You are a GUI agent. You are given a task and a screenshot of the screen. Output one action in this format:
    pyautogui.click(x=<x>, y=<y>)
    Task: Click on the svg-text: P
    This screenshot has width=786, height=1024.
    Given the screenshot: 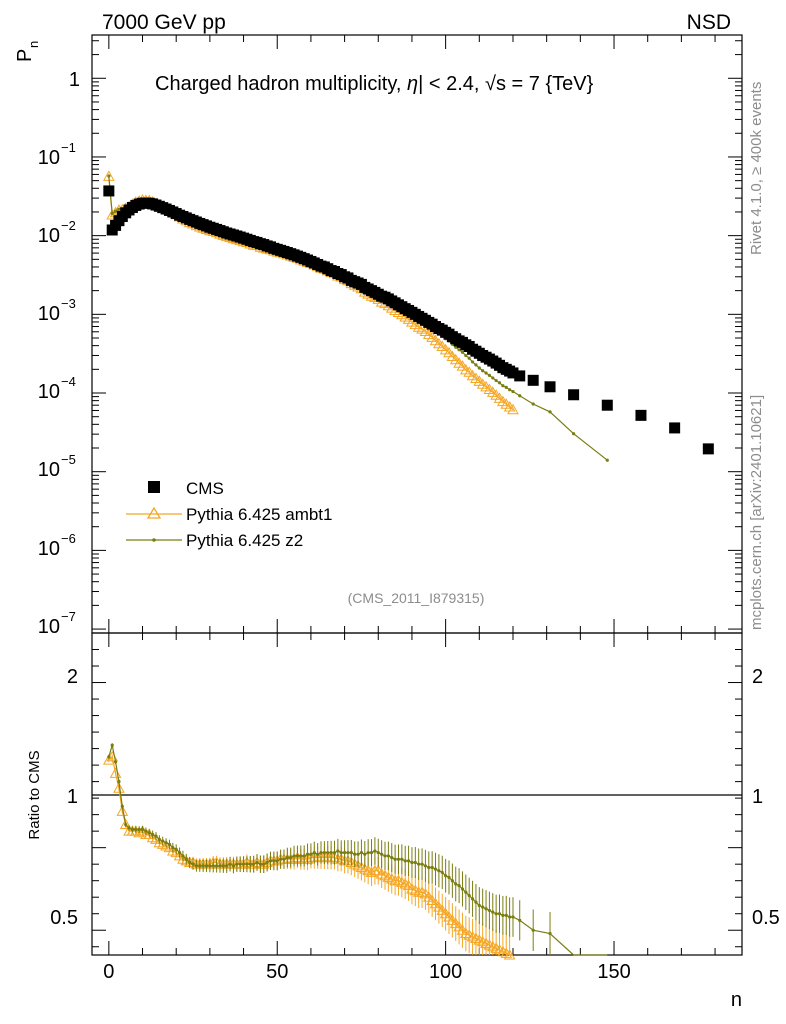 What is the action you would take?
    pyautogui.click(x=25, y=55)
    